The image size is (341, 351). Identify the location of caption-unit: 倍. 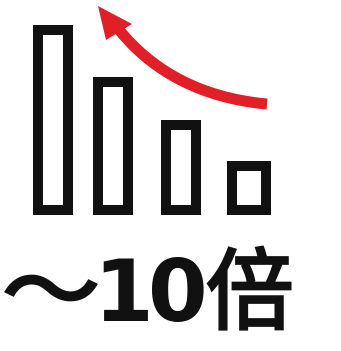
(249, 291).